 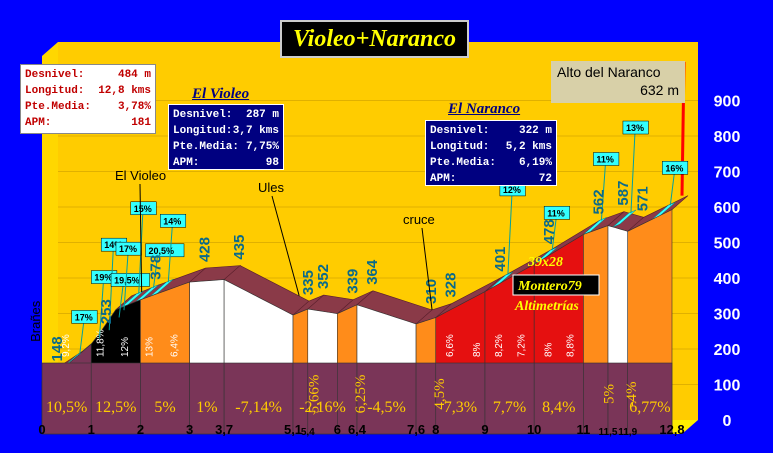 What do you see at coordinates (101, 343) in the screenshot?
I see `sub-slope-label: 11,8%` at bounding box center [101, 343].